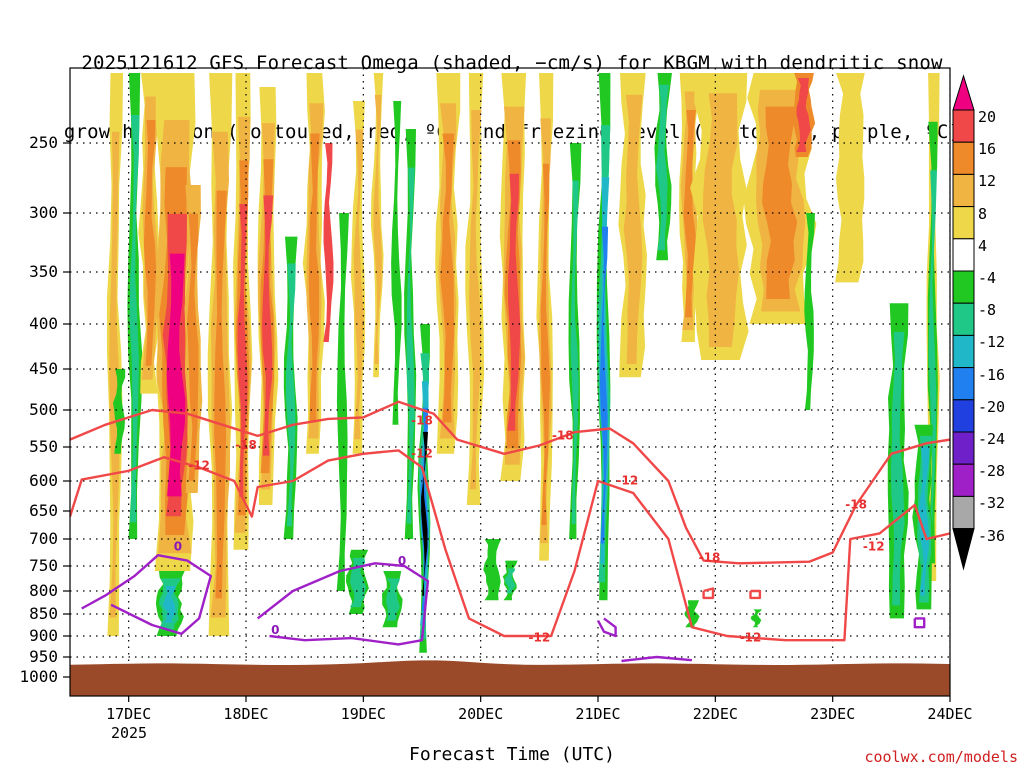 The width and height of the screenshot is (1024, 768). Describe the element at coordinates (43, 368) in the screenshot. I see `y-tick-label: 450` at that location.